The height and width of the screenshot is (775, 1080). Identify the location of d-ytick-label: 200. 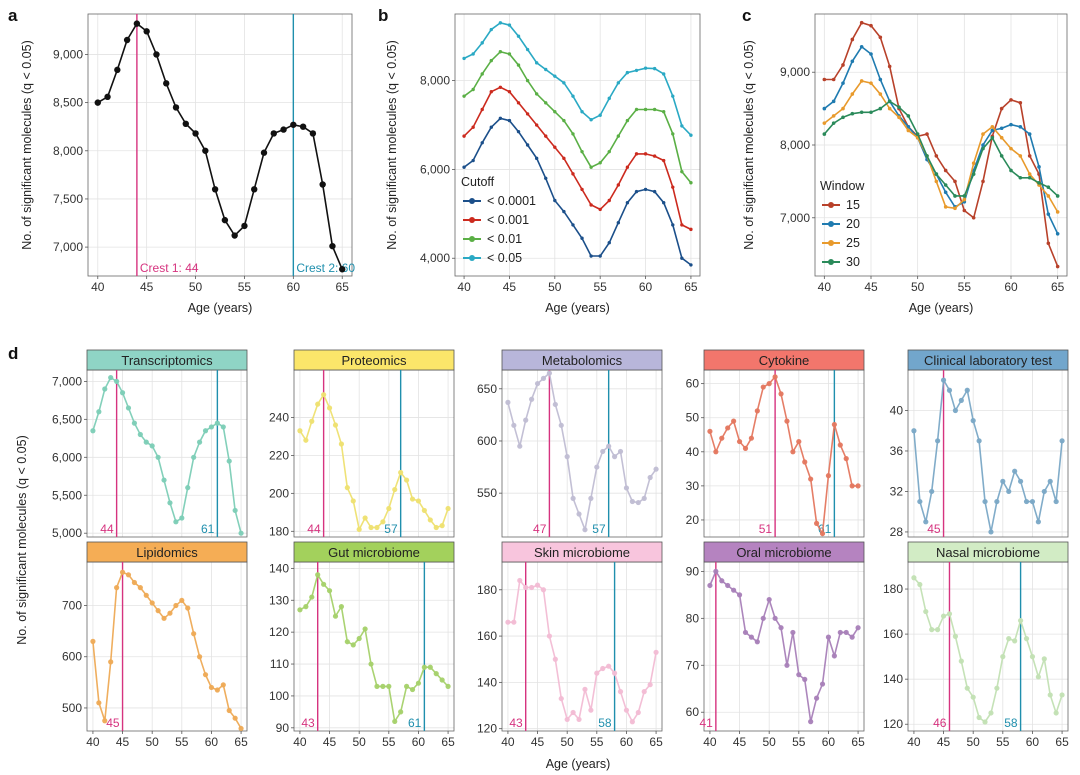
(279, 493).